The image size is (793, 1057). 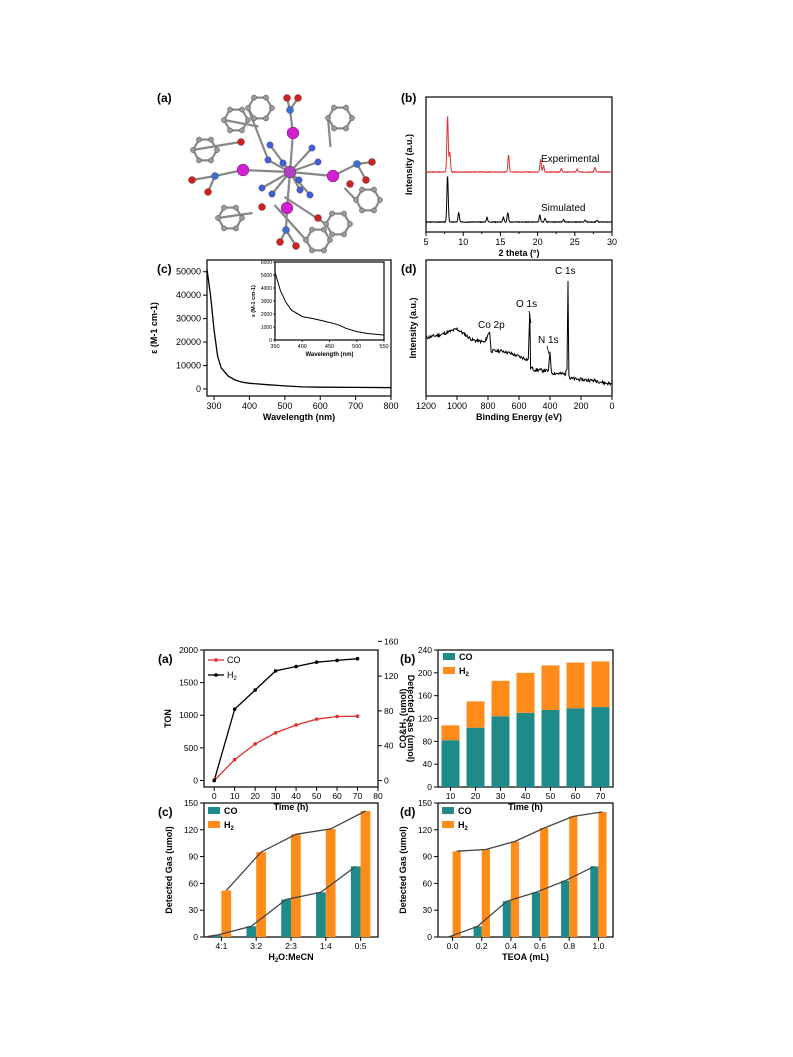 What do you see at coordinates (266, 276) in the screenshot?
I see `inset-y-tick-label: 5000` at bounding box center [266, 276].